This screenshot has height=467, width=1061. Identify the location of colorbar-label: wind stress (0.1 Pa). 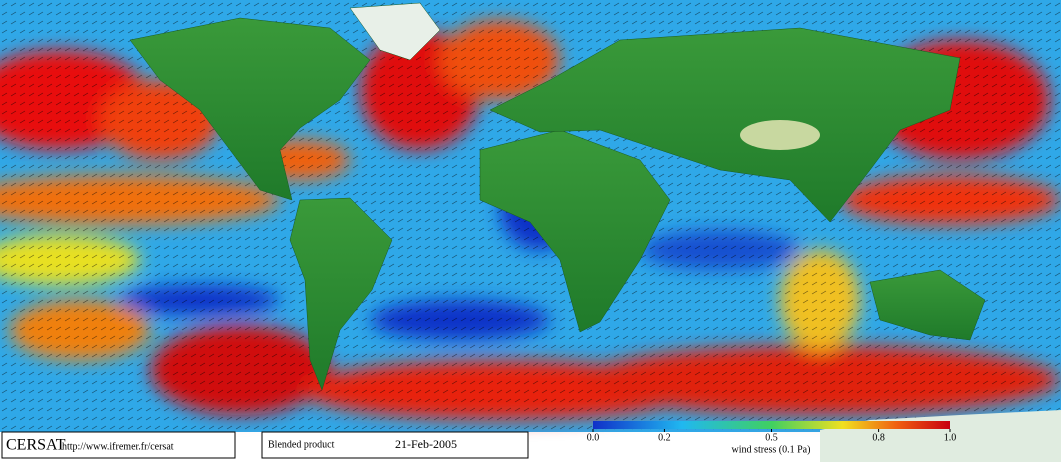
(771, 449).